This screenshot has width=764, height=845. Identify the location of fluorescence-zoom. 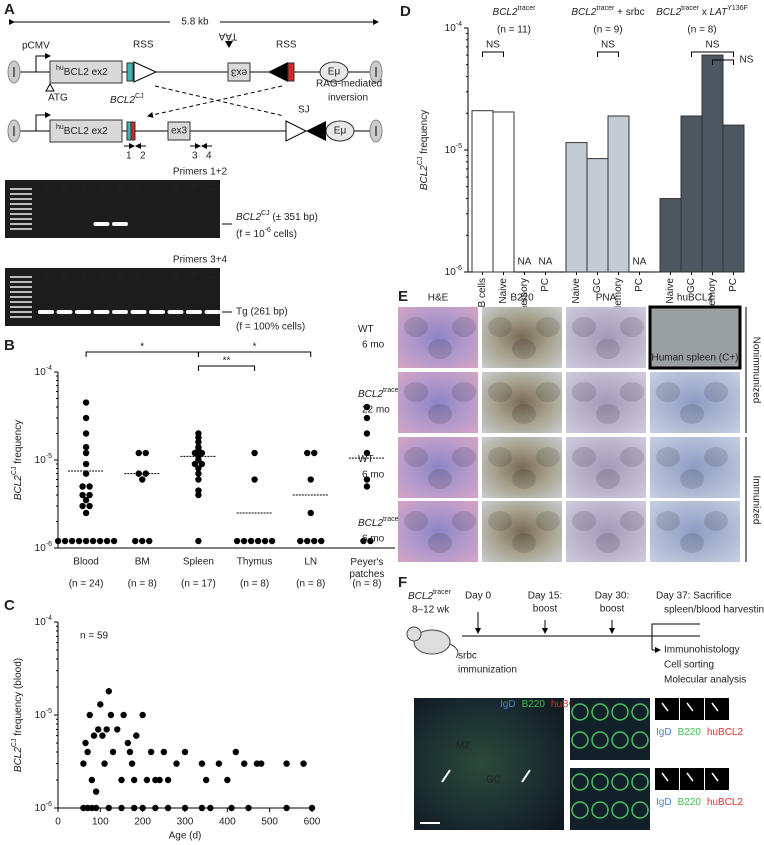
(610, 799).